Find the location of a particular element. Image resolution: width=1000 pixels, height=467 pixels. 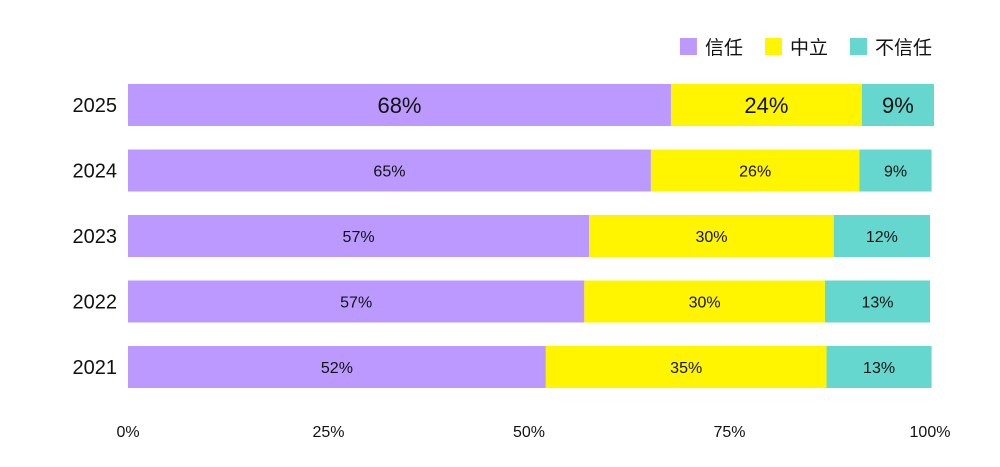

bar-segment-series-2-2021 is located at coordinates (879, 367).